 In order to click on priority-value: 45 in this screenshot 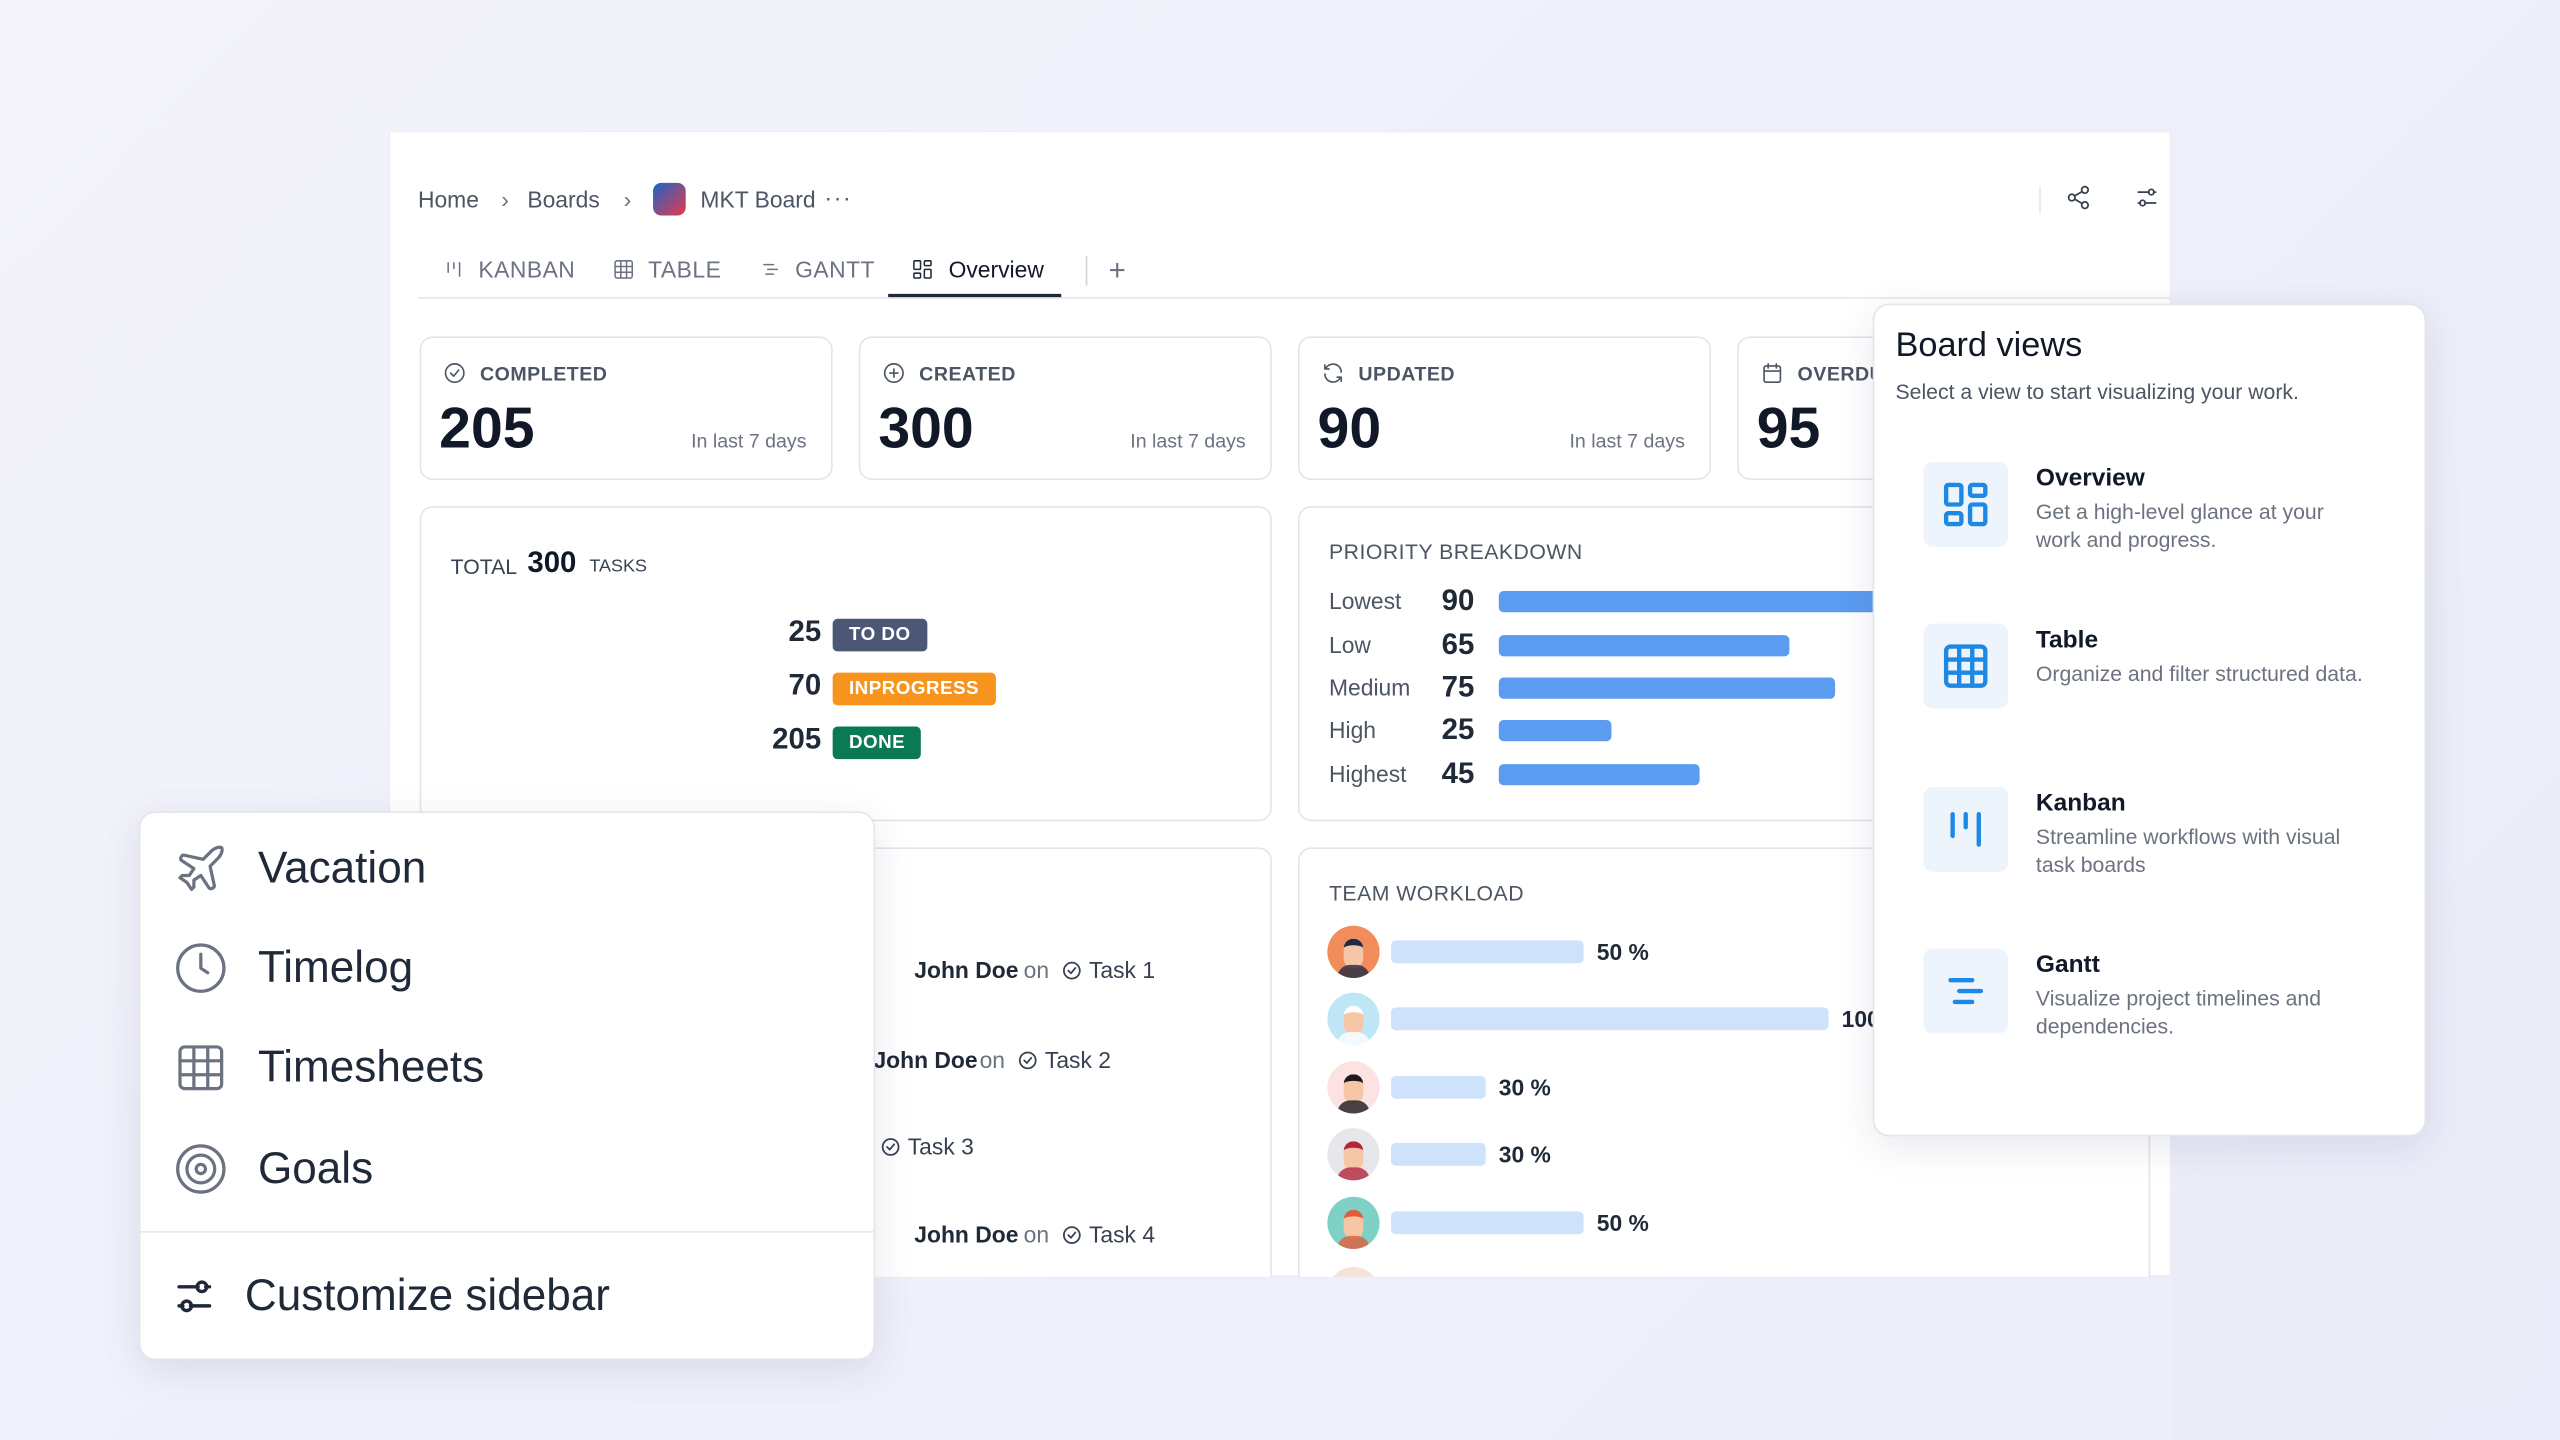, I will do `click(1458, 773)`.